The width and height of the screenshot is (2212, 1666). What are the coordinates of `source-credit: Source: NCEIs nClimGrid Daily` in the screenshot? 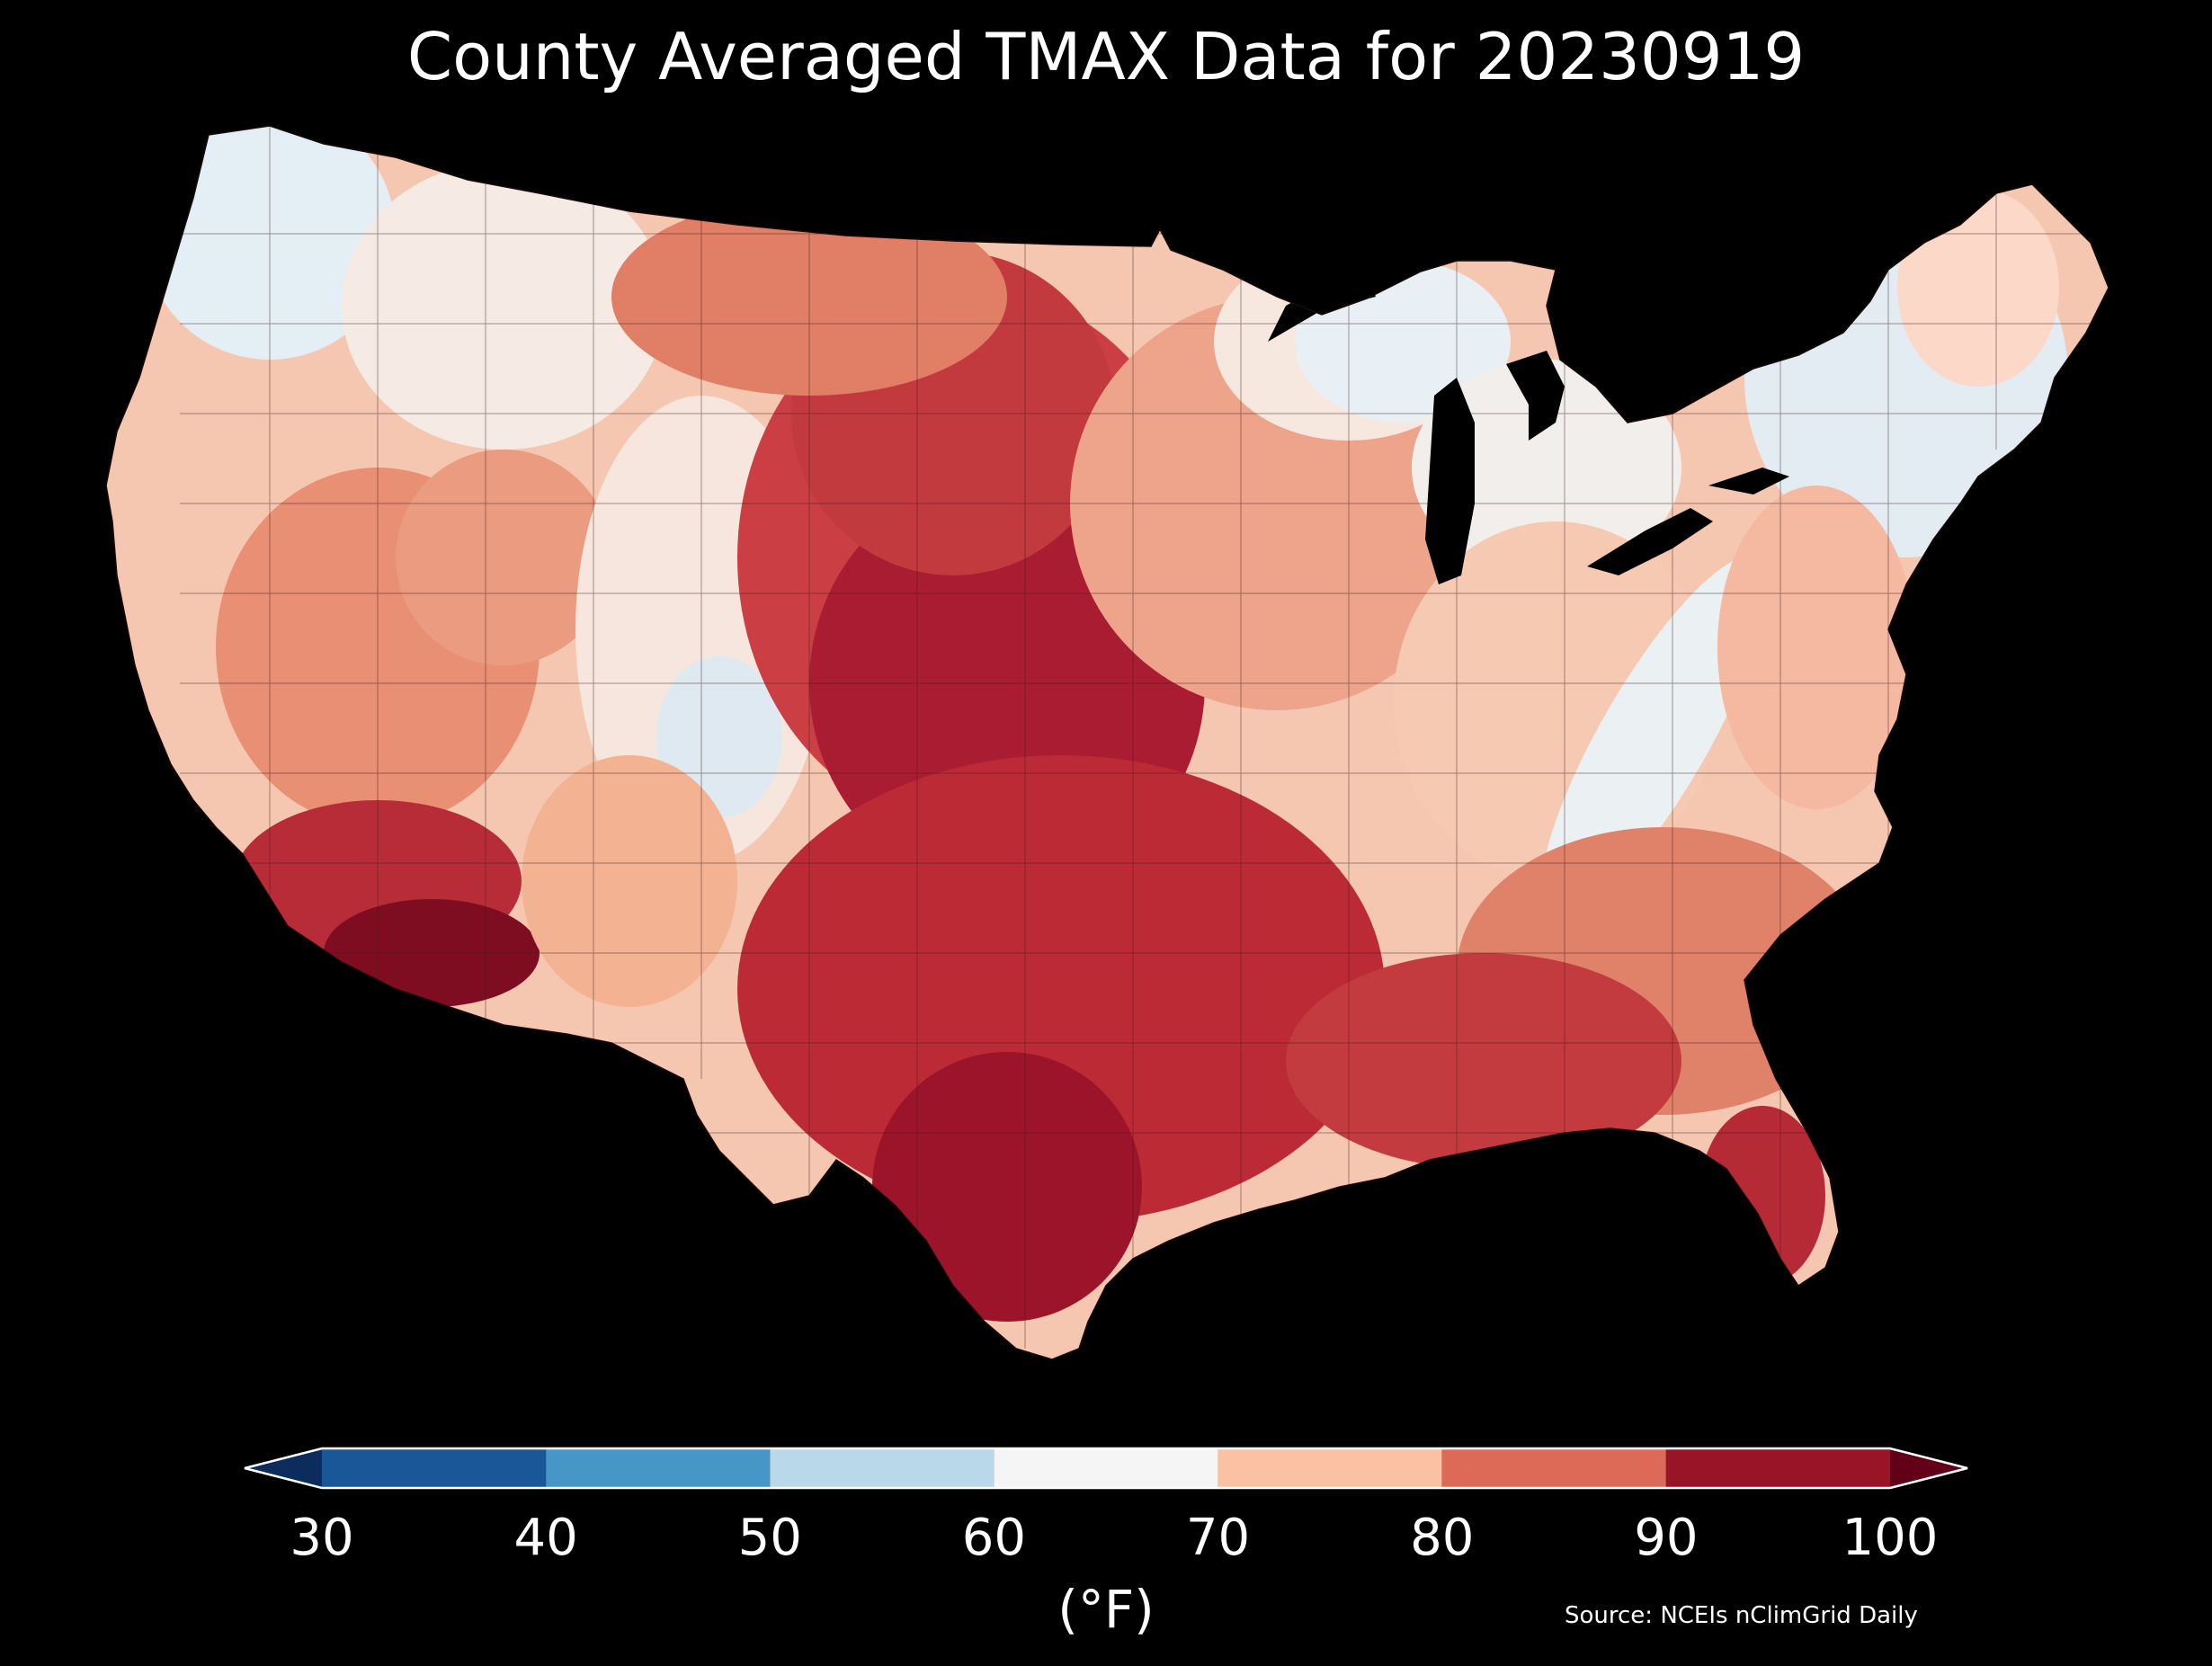 It's located at (1741, 1615).